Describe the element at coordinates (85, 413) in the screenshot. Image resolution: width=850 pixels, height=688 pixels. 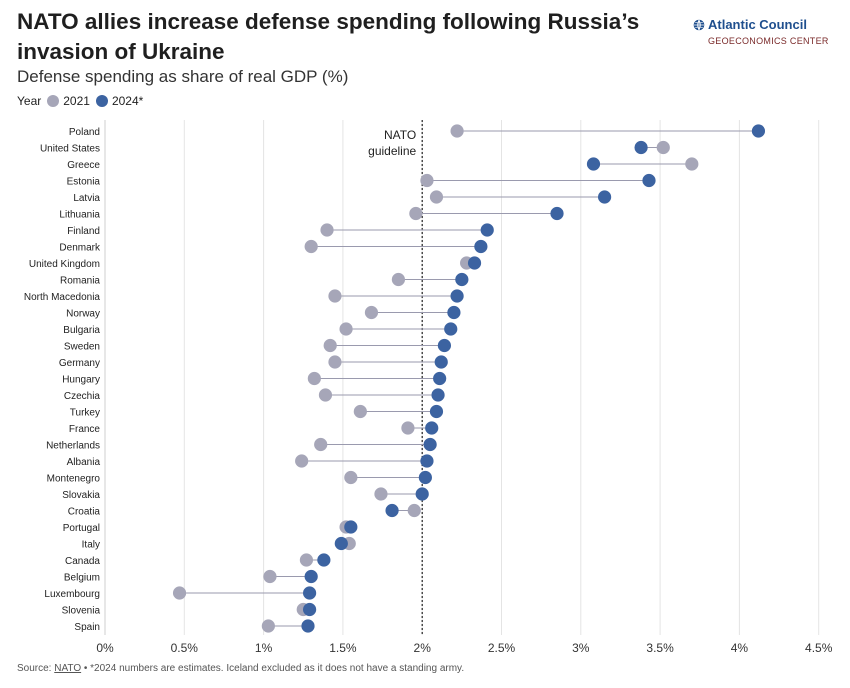
I see `country-label: Turkey` at that location.